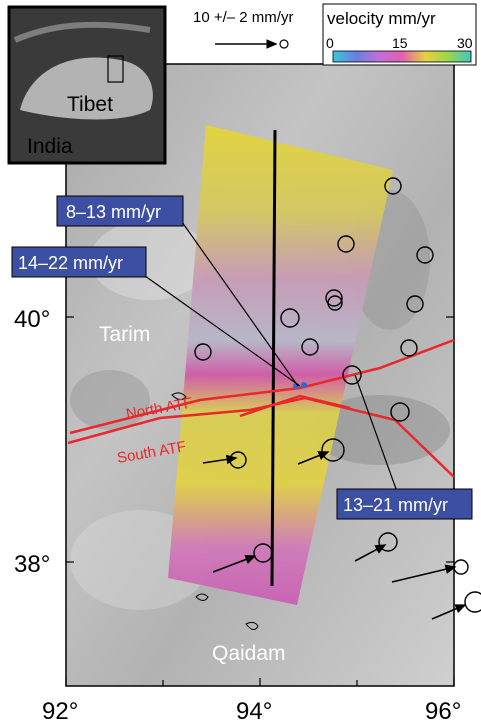  I want to click on profile-line, so click(273, 358).